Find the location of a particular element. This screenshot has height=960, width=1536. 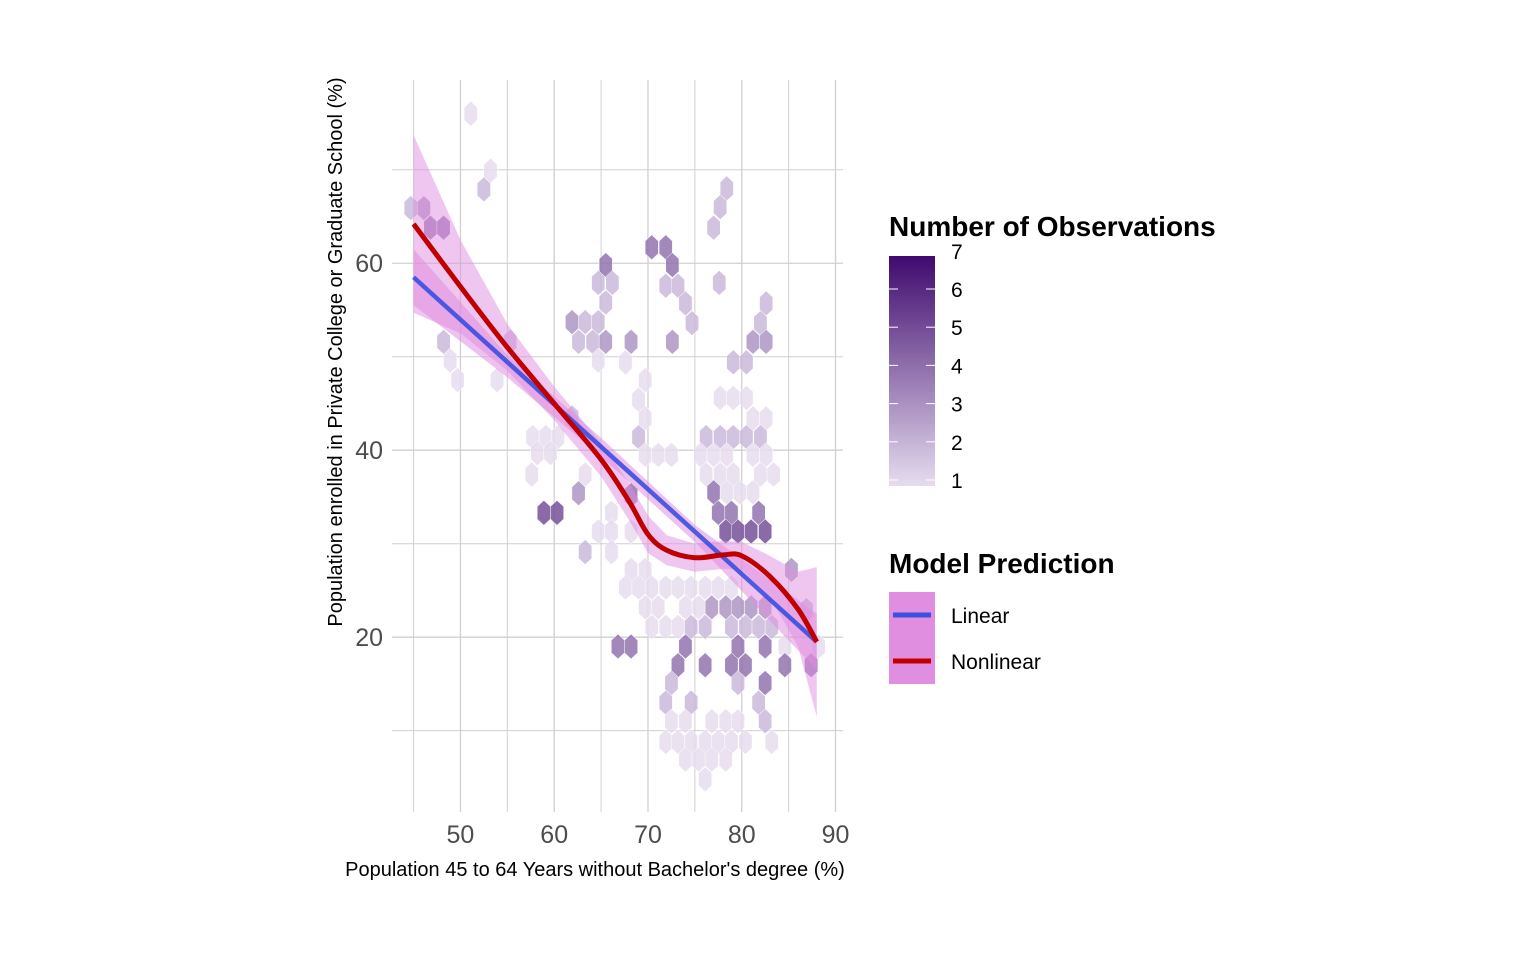

legend-model-title: Model Prediction is located at coordinates (1002, 563).